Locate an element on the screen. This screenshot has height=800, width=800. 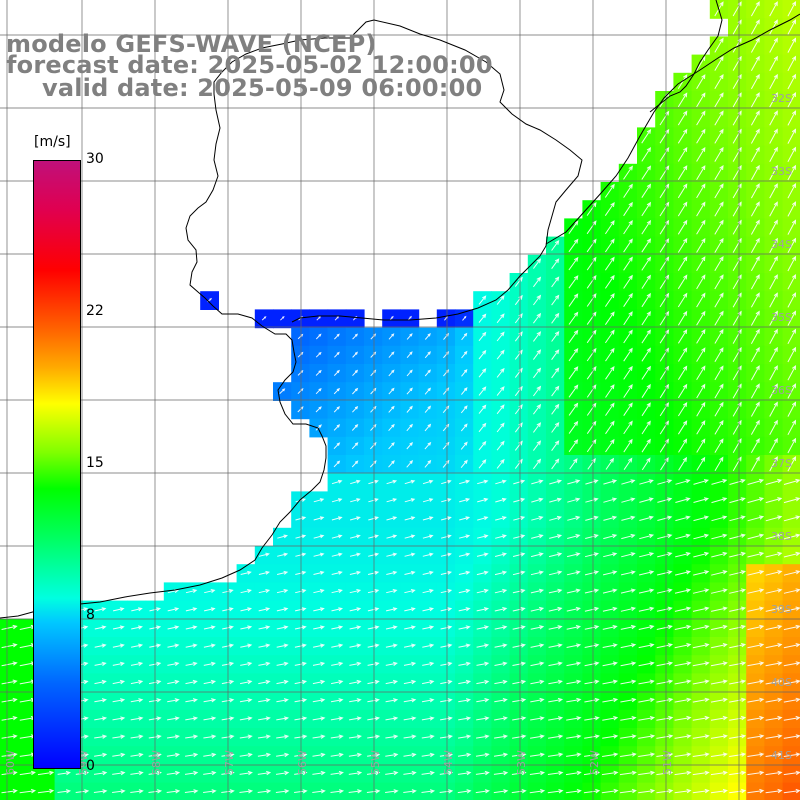
latitude-label: 37S is located at coordinates (781, 463).